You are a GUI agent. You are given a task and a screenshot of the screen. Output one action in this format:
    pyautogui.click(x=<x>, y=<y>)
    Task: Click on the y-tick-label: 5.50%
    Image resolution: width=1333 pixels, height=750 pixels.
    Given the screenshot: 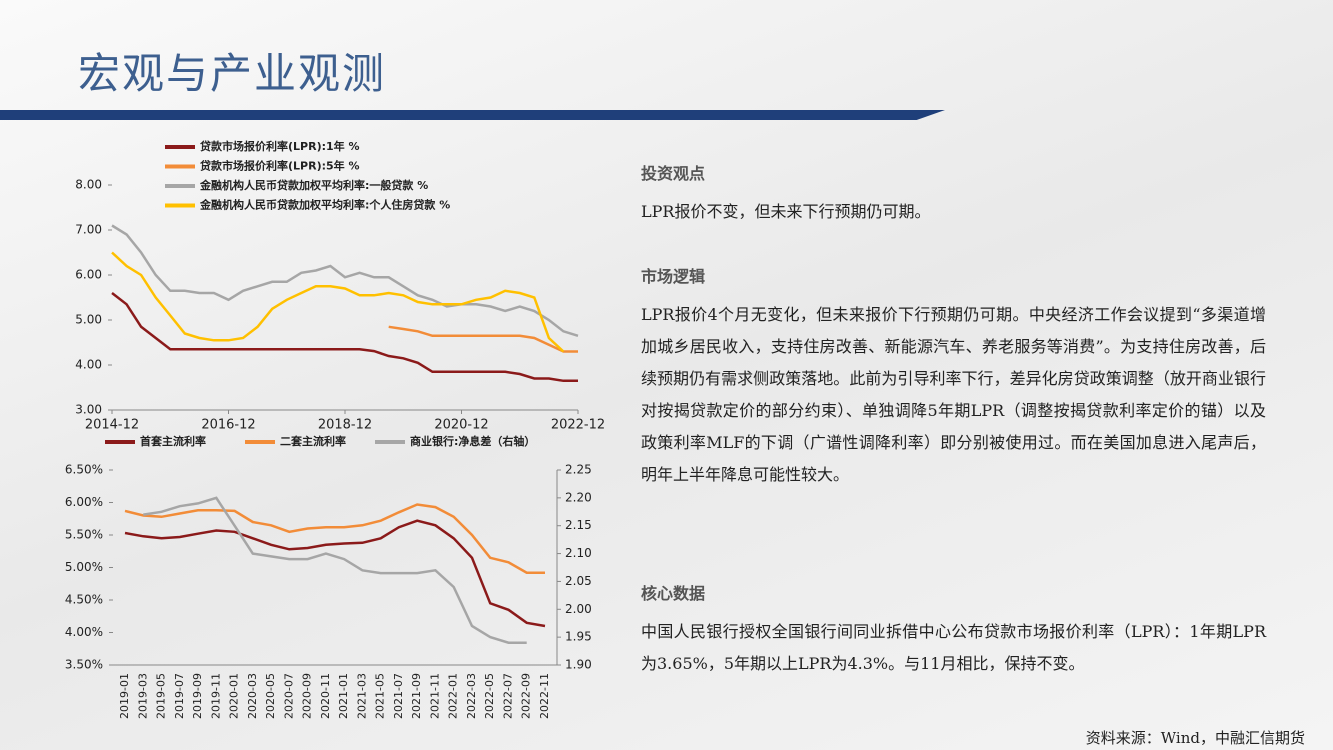 What is the action you would take?
    pyautogui.click(x=84, y=535)
    